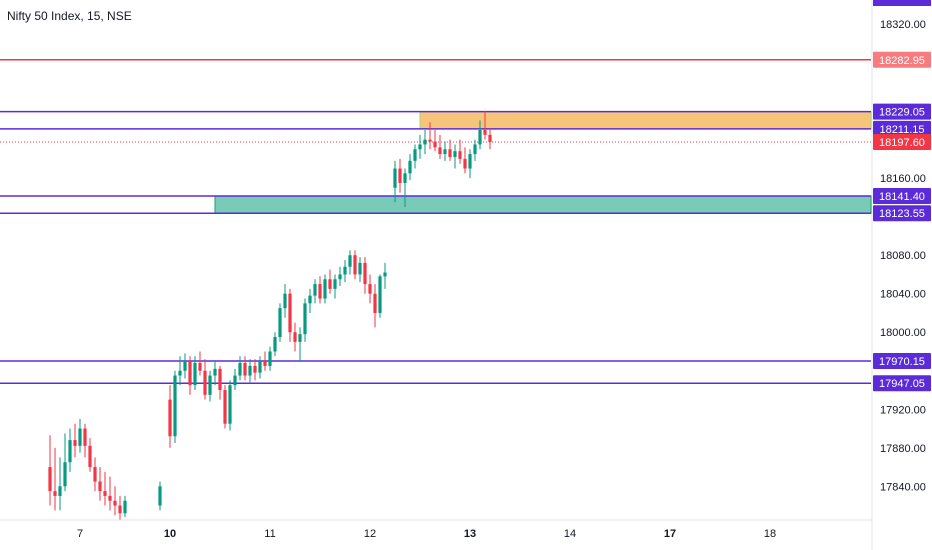  Describe the element at coordinates (902, 61) in the screenshot. I see `level-price-tag-0: 18282.95` at that location.